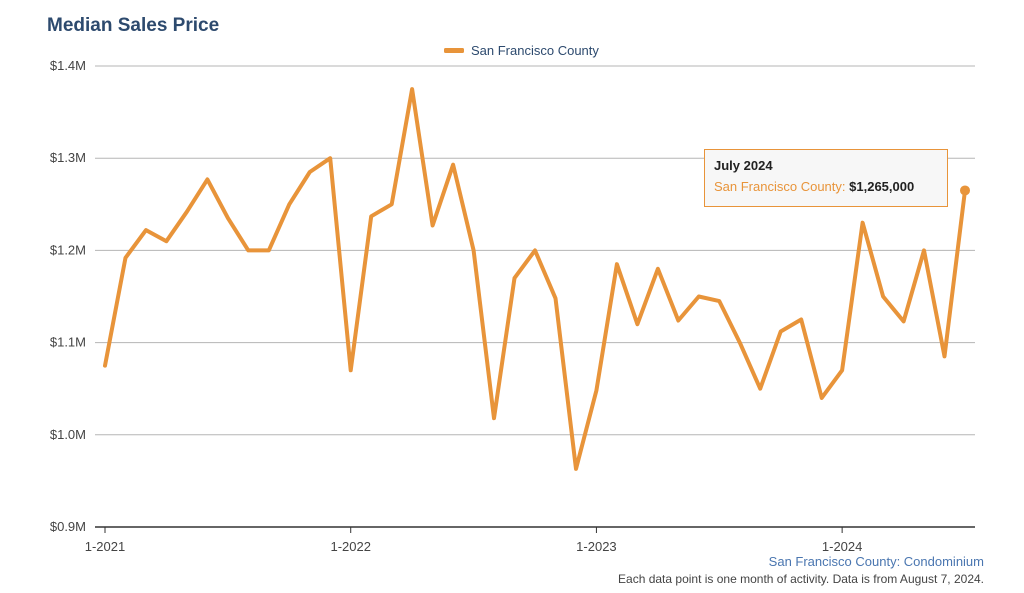 This screenshot has height=593, width=1024. I want to click on y-tick-label: $1.1M, so click(68, 342).